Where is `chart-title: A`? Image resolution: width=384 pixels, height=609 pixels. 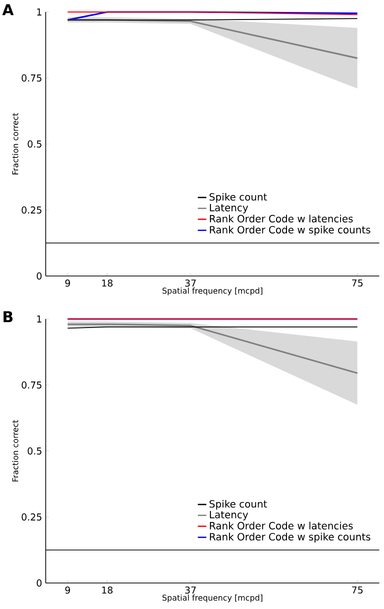 chart-title: A is located at coordinates (8, 10).